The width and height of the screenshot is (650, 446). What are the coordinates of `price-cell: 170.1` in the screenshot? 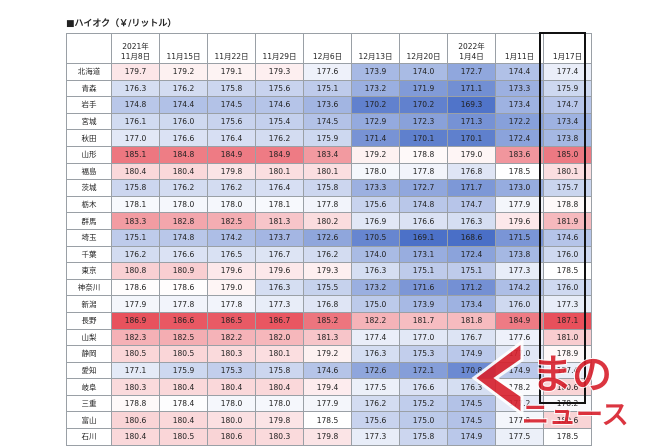 It's located at (423, 138).